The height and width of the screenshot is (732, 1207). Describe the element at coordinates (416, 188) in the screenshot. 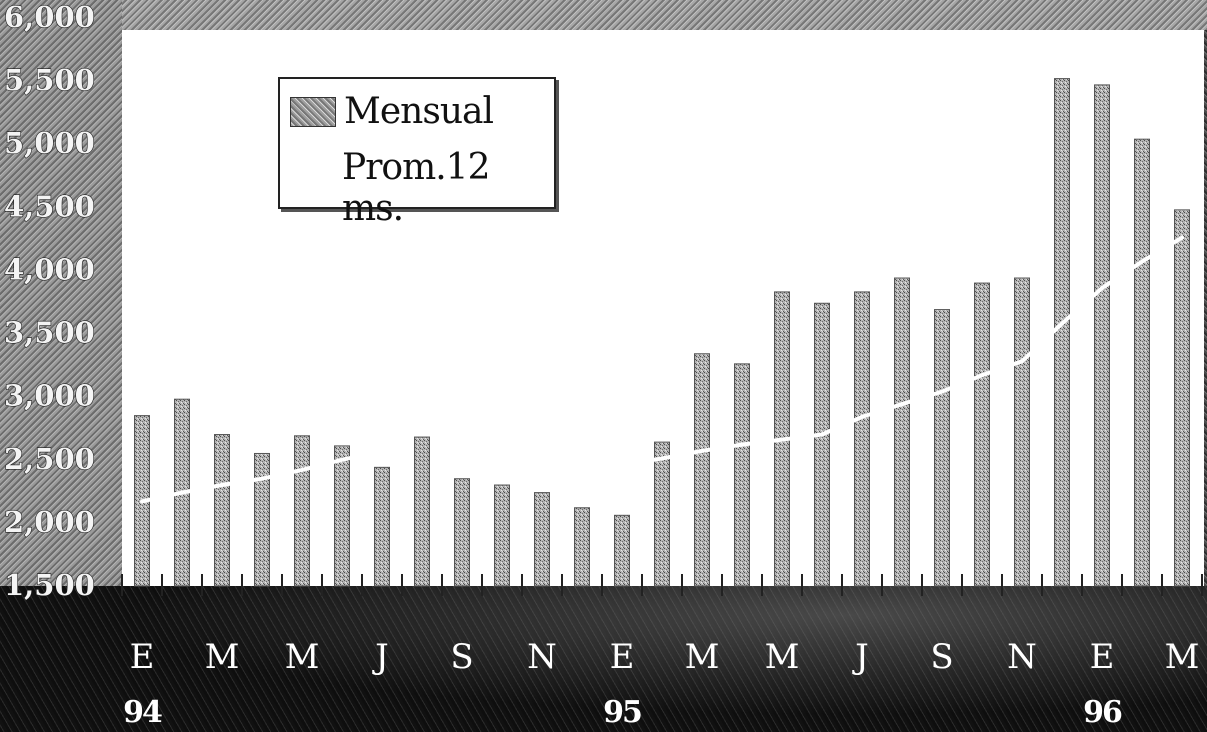

I see `legend-label-prom12: Prom.12 ms.` at that location.